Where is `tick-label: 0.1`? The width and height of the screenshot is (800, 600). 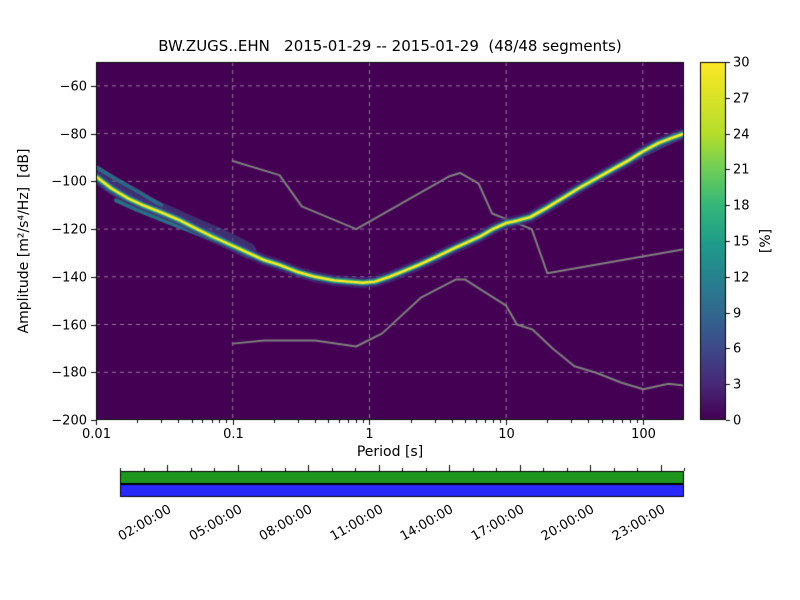 tick-label: 0.1 is located at coordinates (233, 434).